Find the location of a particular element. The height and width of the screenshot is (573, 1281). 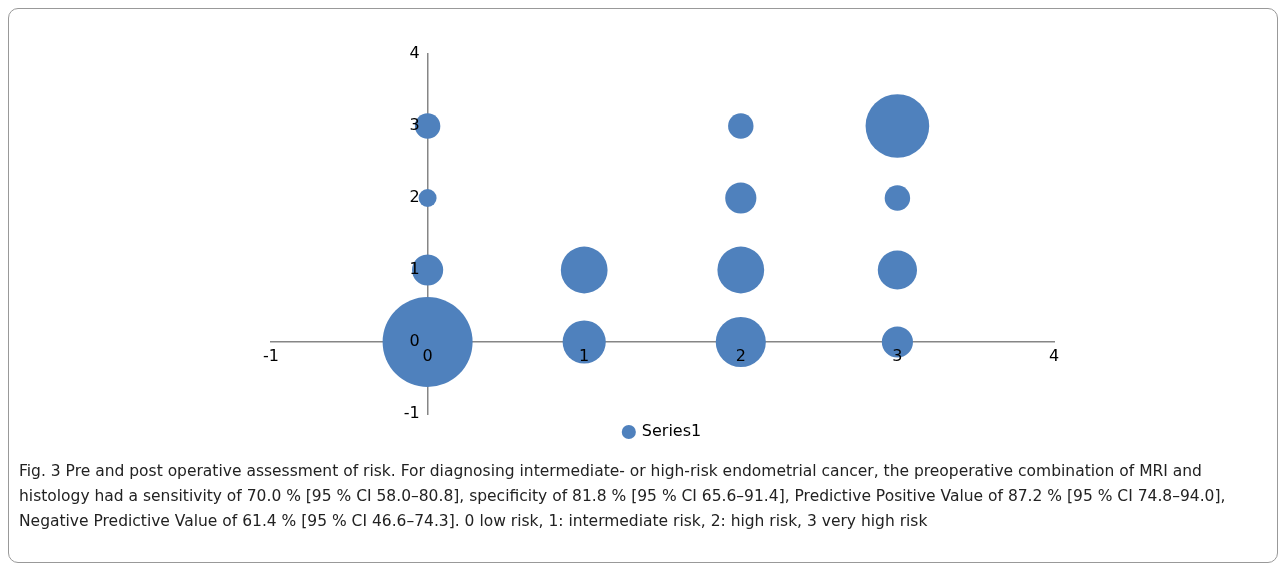

y-tick-label: 2 is located at coordinates (414, 197).